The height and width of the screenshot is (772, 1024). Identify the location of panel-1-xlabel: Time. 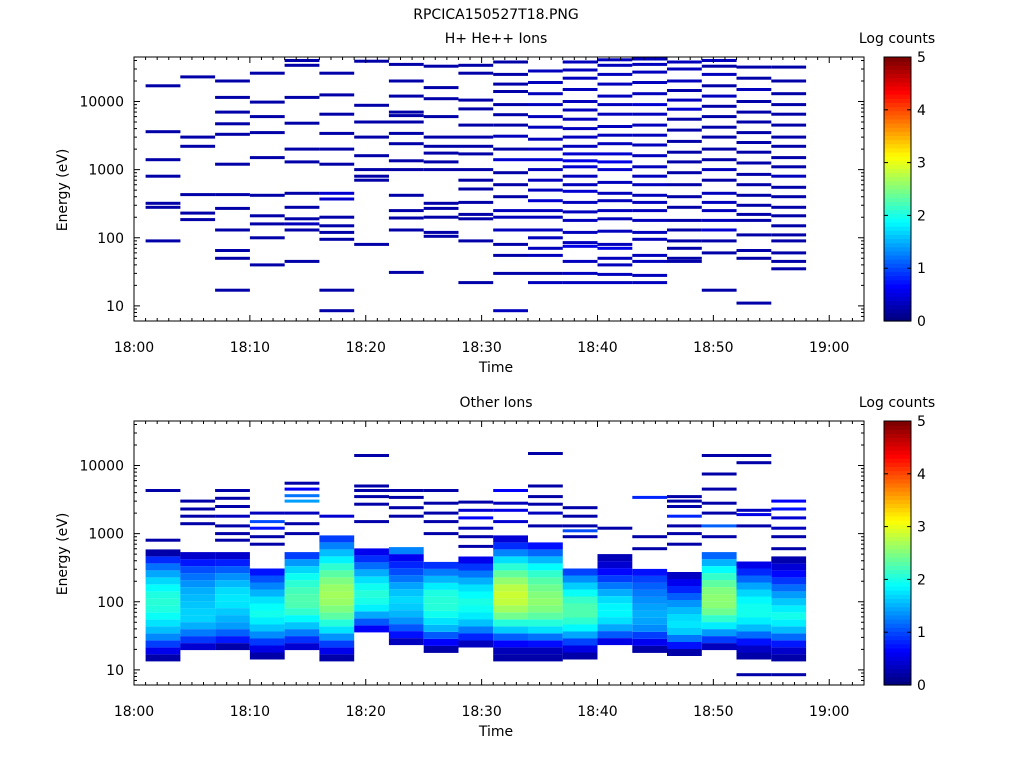
(495, 368).